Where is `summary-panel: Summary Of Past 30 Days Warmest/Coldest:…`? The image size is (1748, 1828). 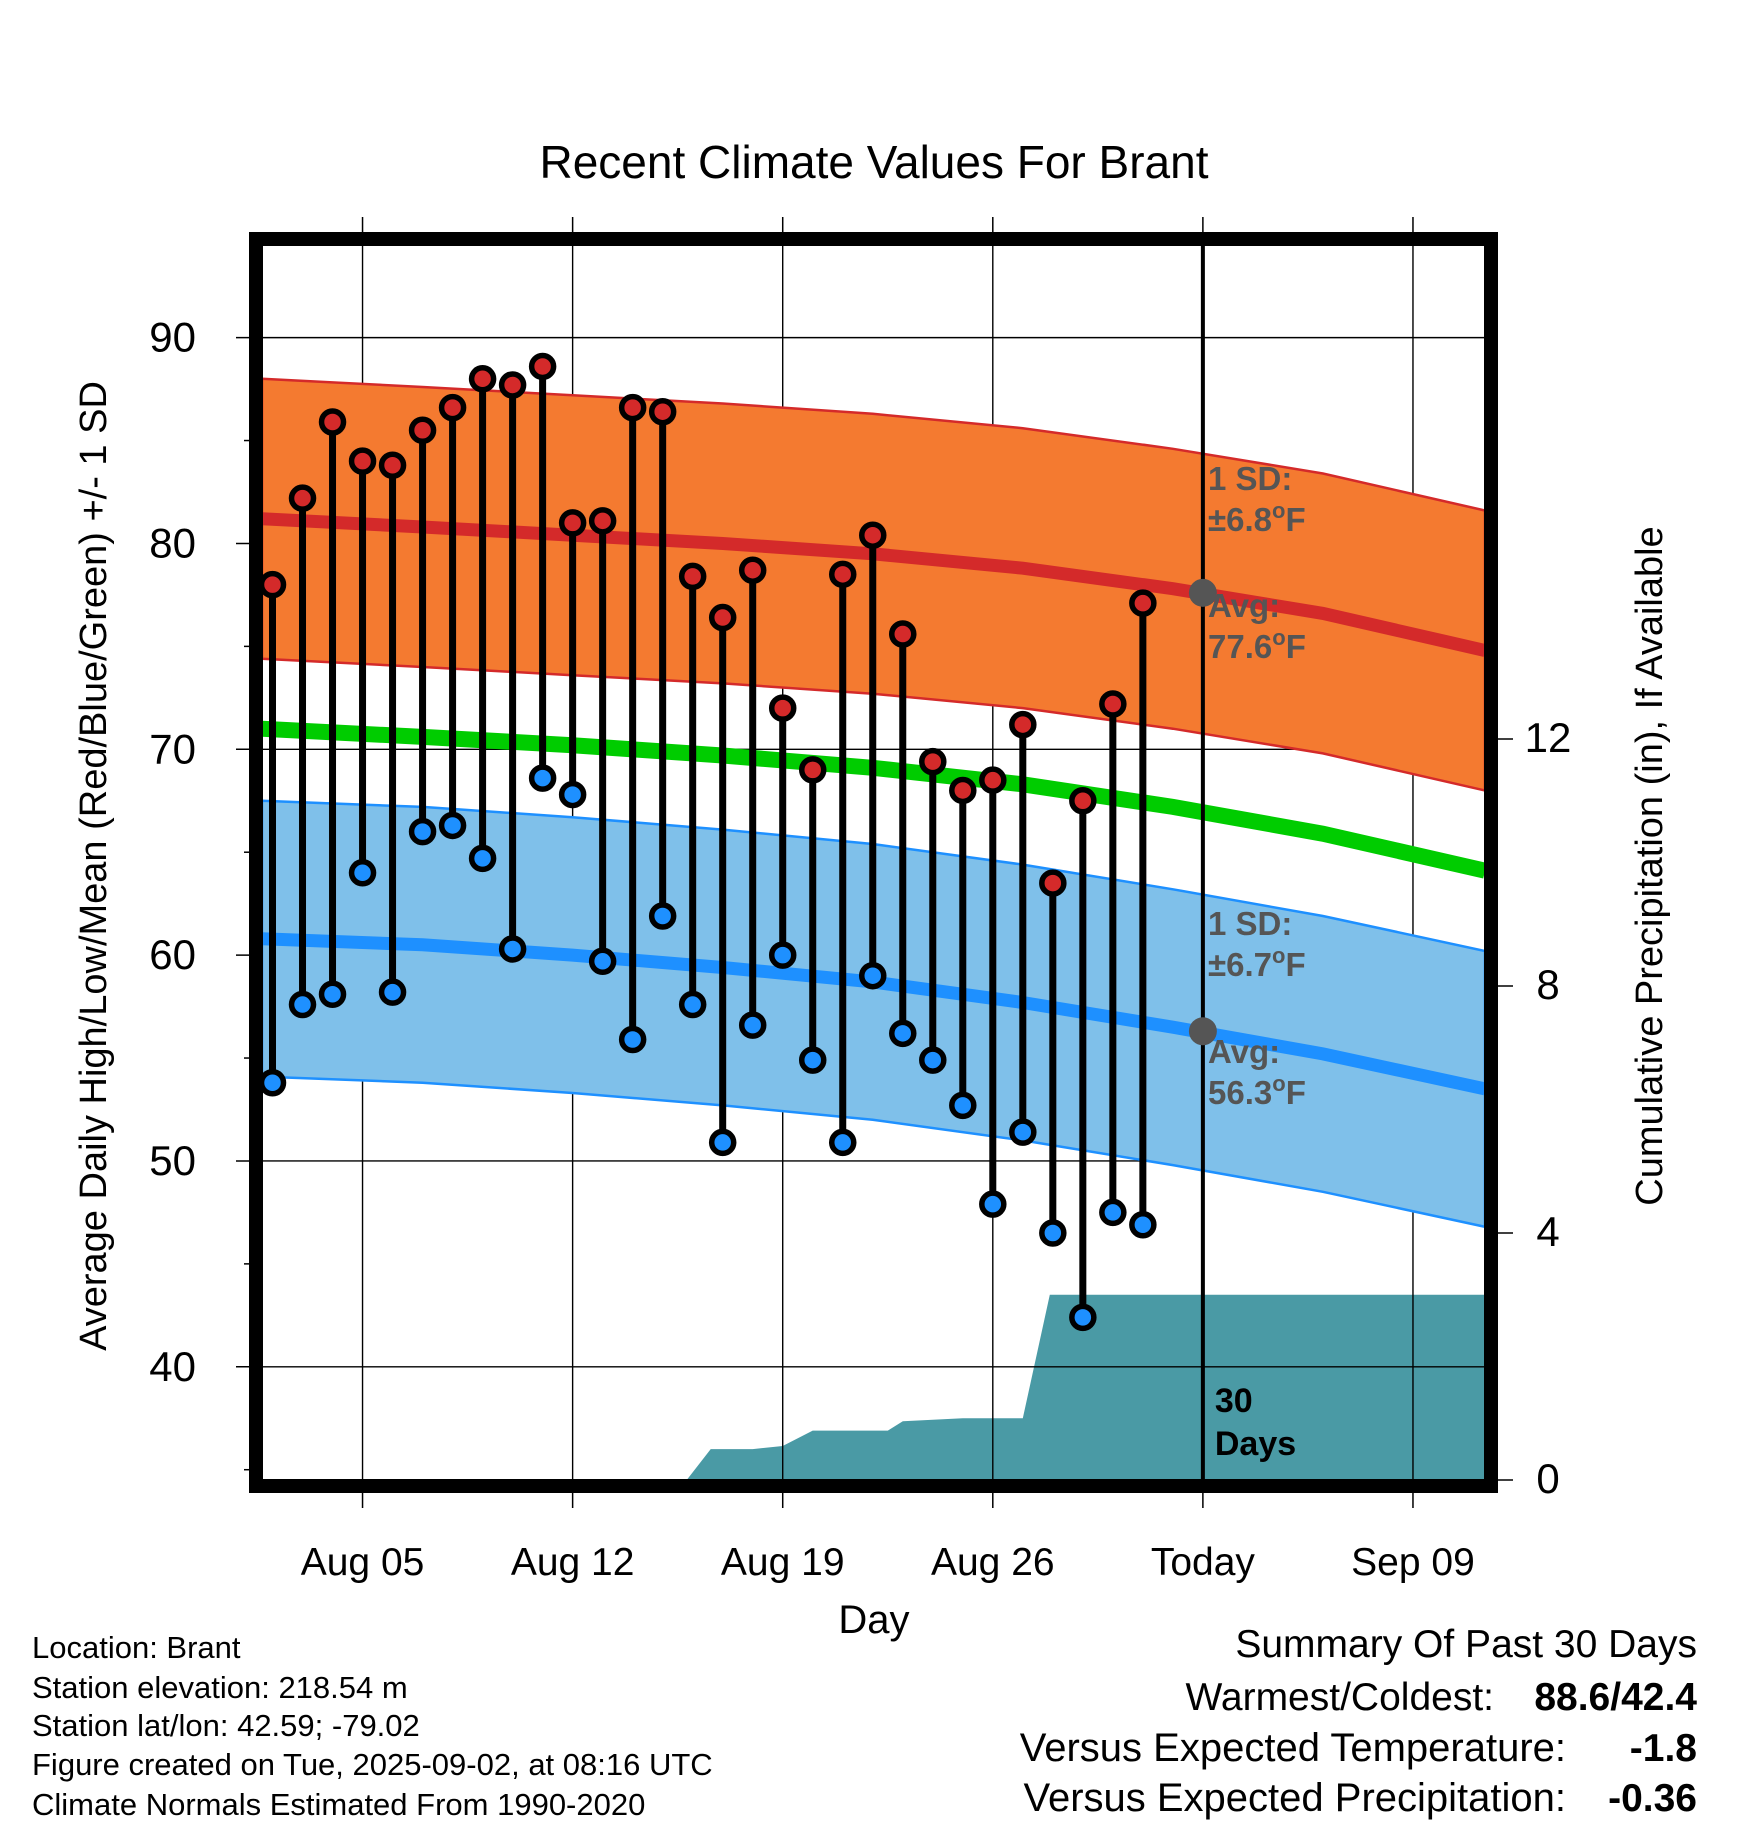
summary-panel: Summary Of Past 30 Days Warmest/Coldest:… is located at coordinates (1359, 1721).